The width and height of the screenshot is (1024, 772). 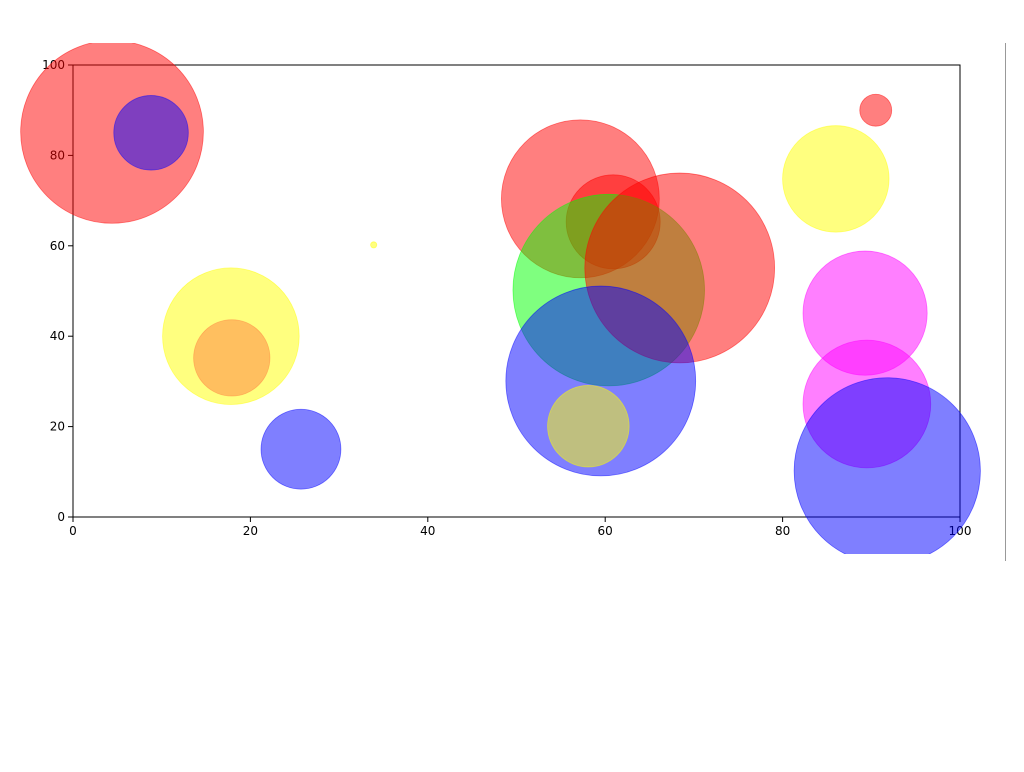 I want to click on y-tick-label: 60, so click(x=57, y=246).